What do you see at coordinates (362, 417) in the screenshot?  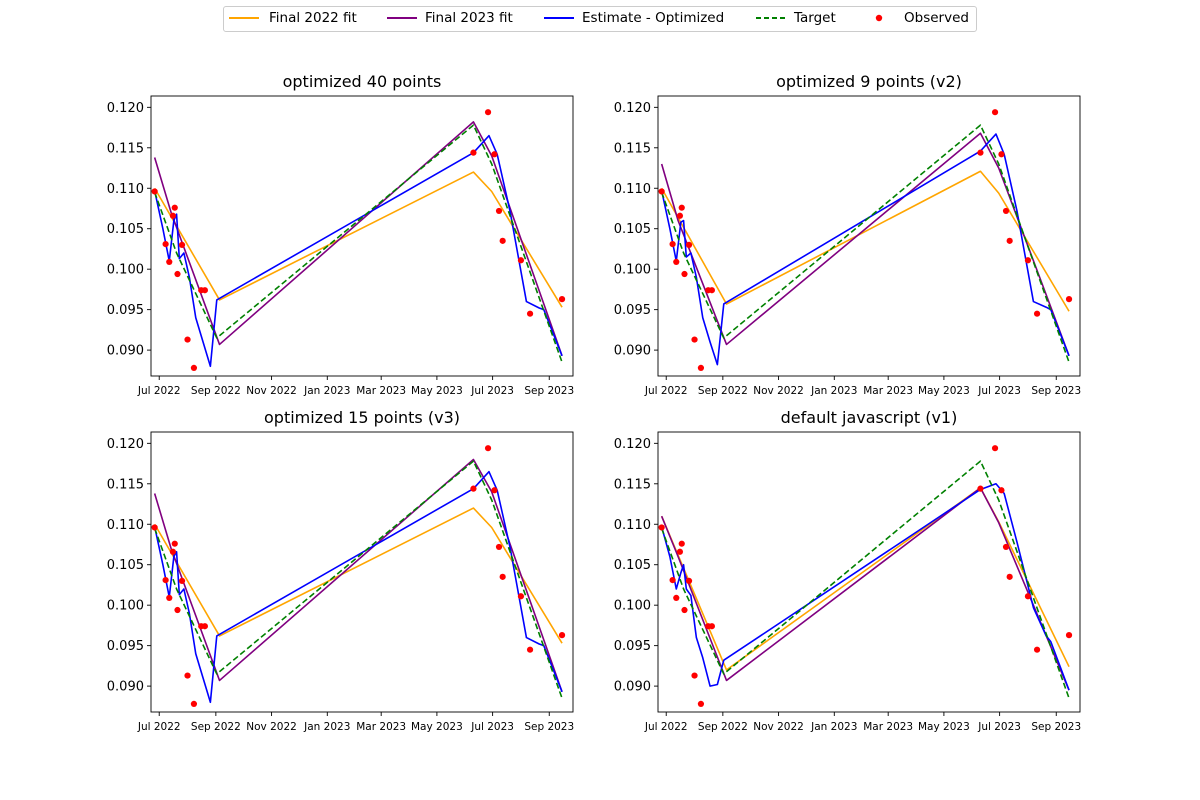 I see `chart-title: optimized 15 points (v3)` at bounding box center [362, 417].